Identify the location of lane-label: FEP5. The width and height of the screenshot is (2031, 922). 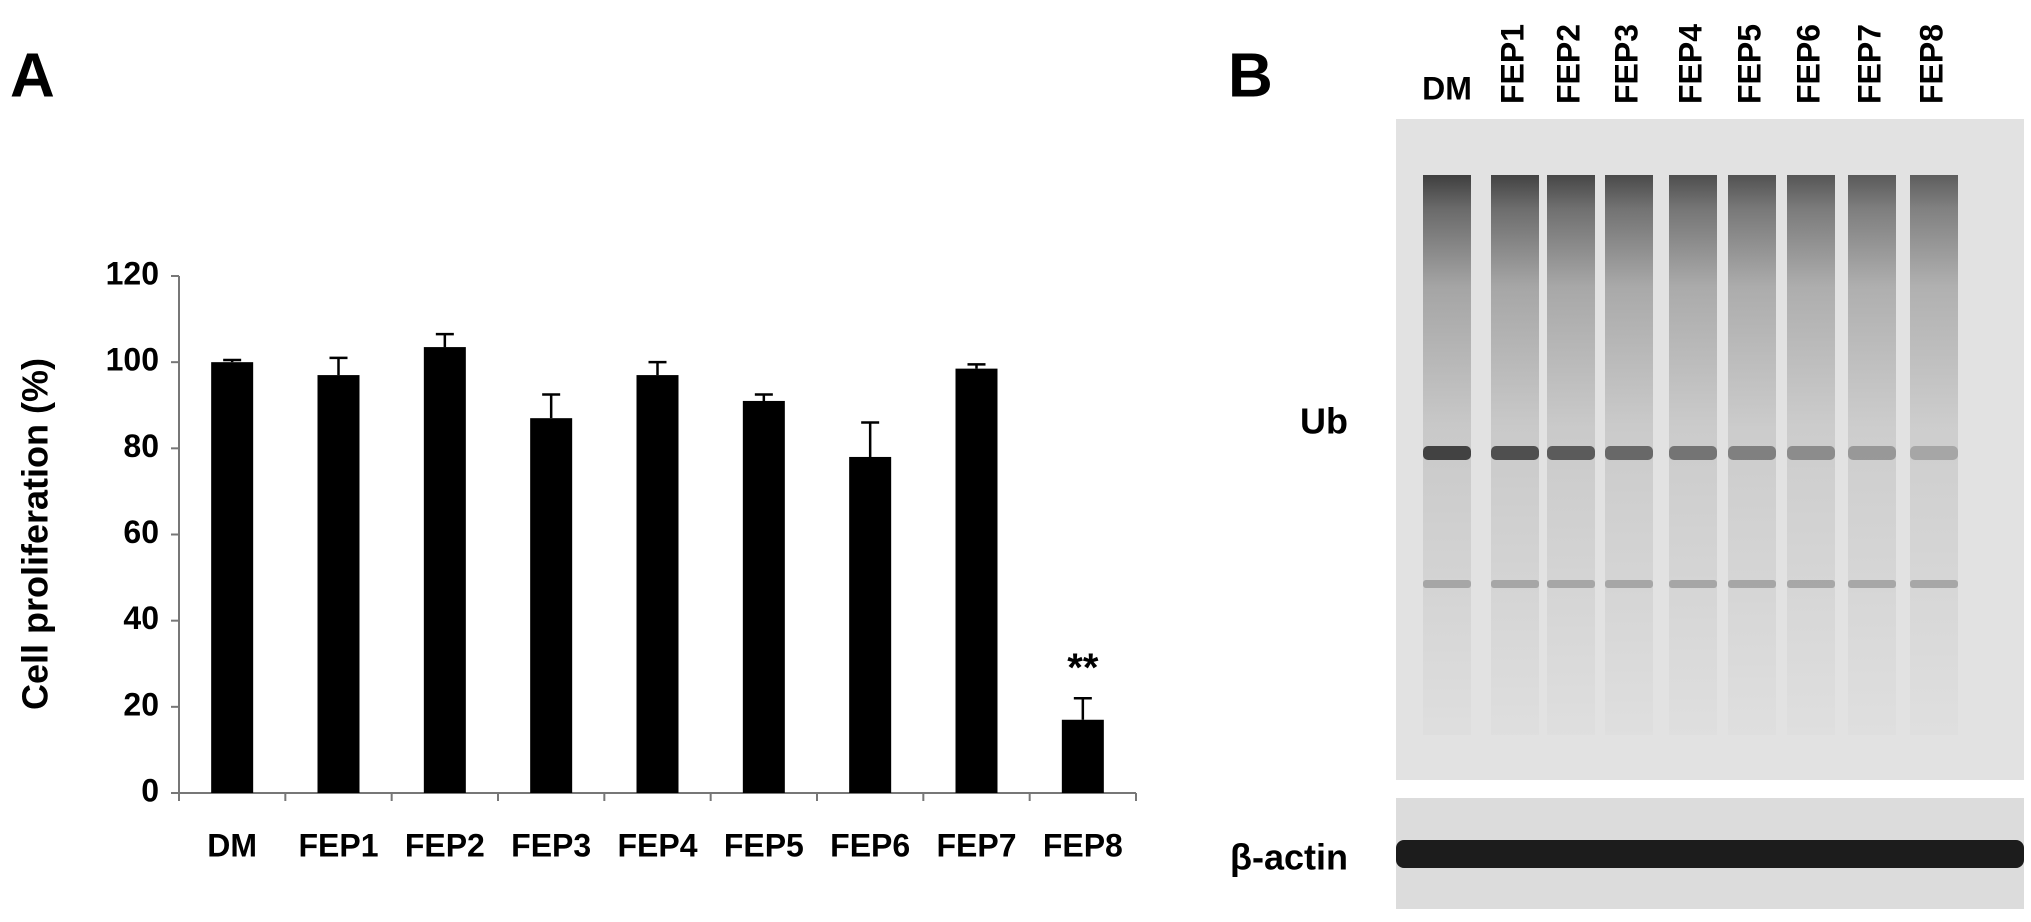
(1749, 64).